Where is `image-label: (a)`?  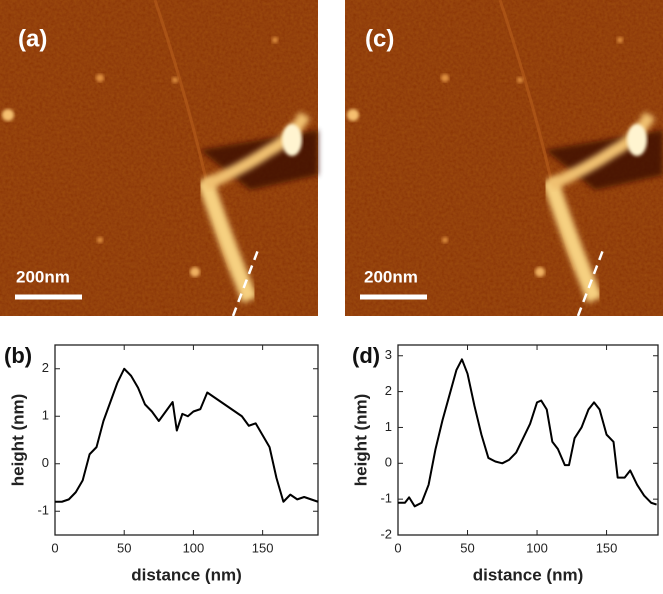
image-label: (a) is located at coordinates (32, 38).